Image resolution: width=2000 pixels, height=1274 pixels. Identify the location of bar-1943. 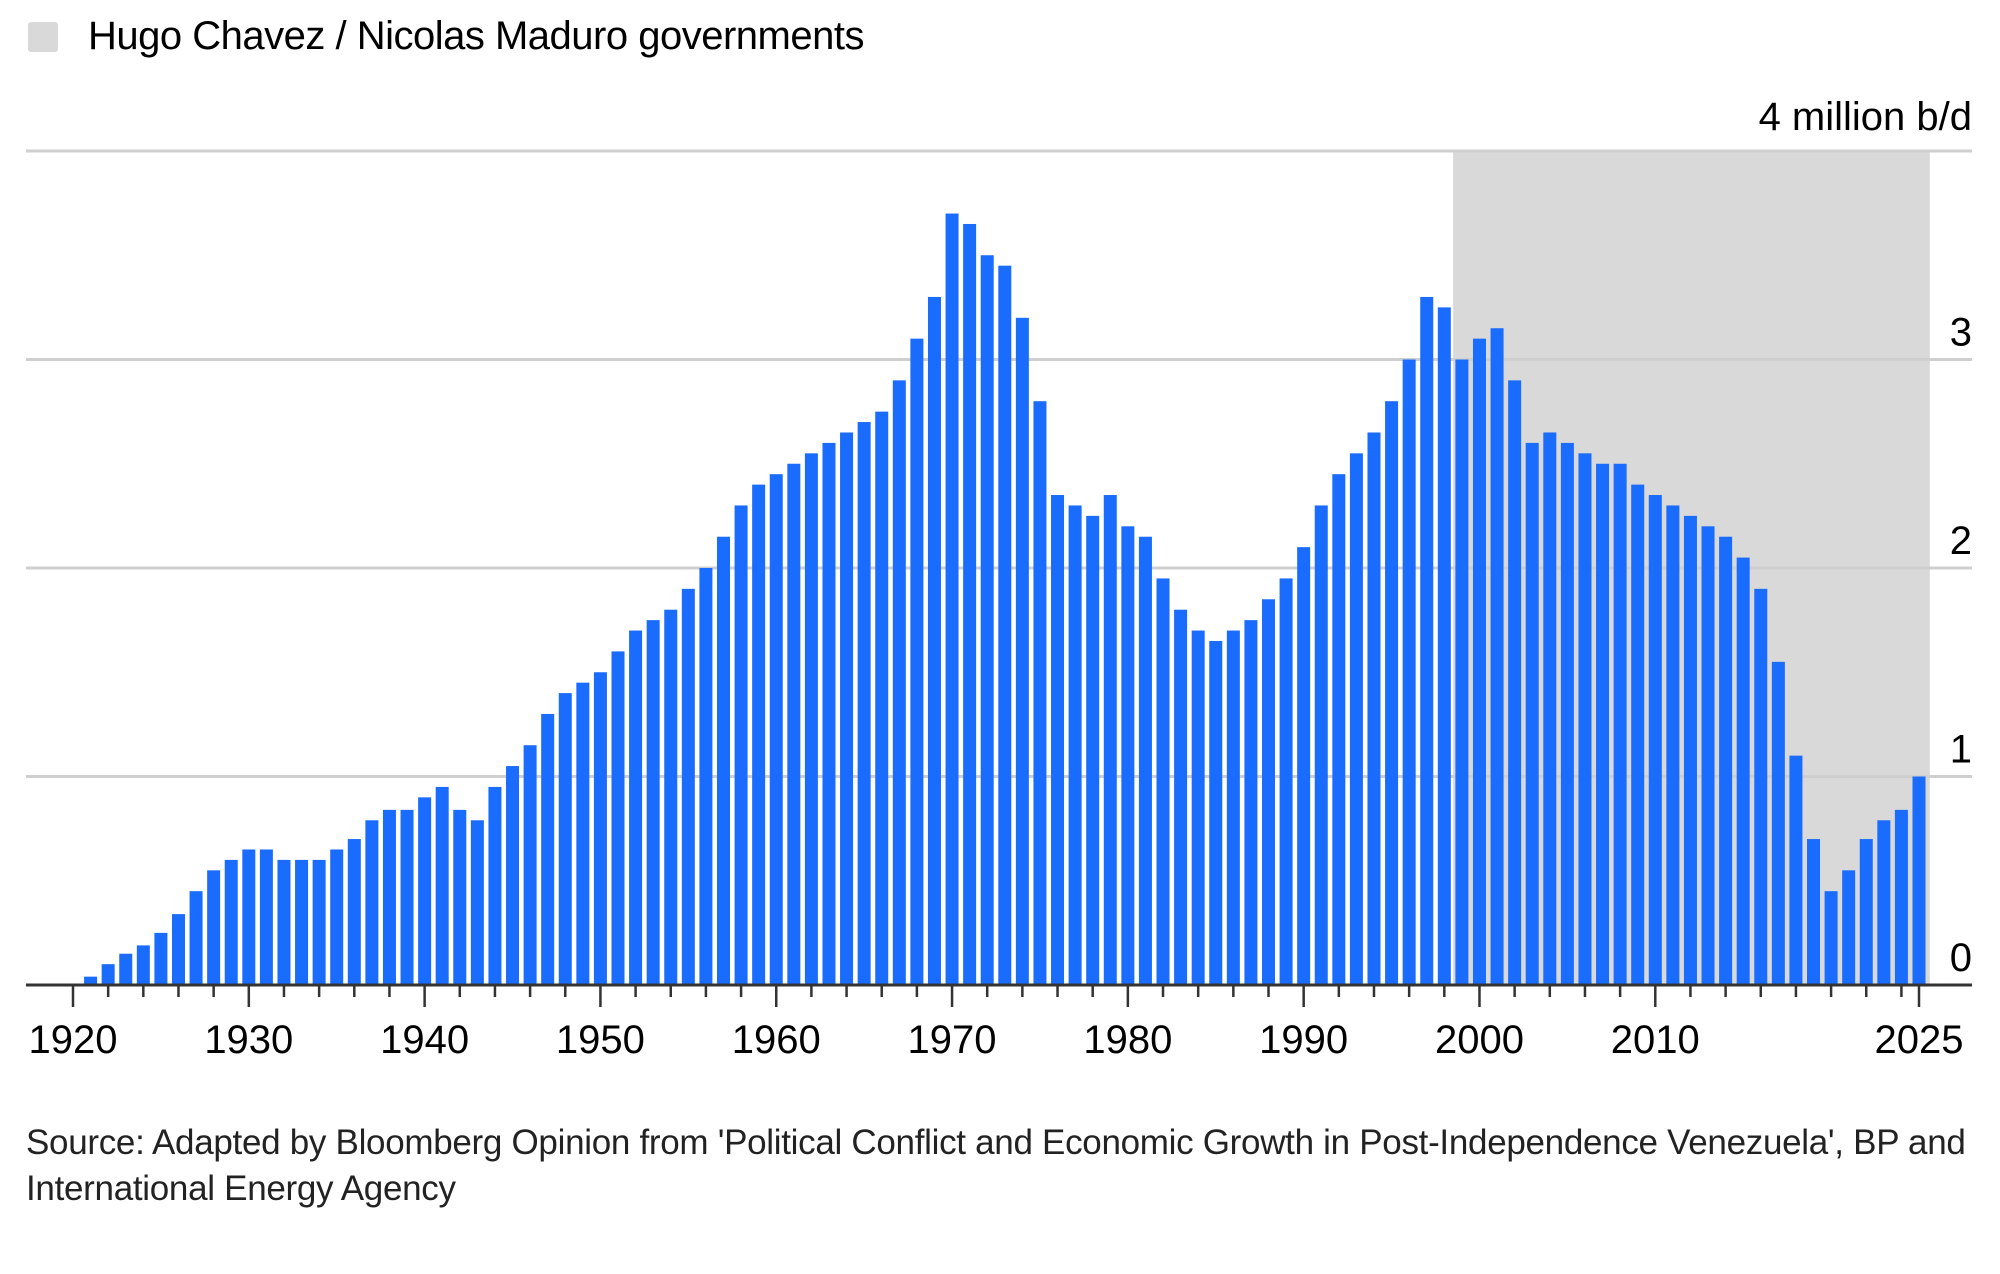
(477, 902).